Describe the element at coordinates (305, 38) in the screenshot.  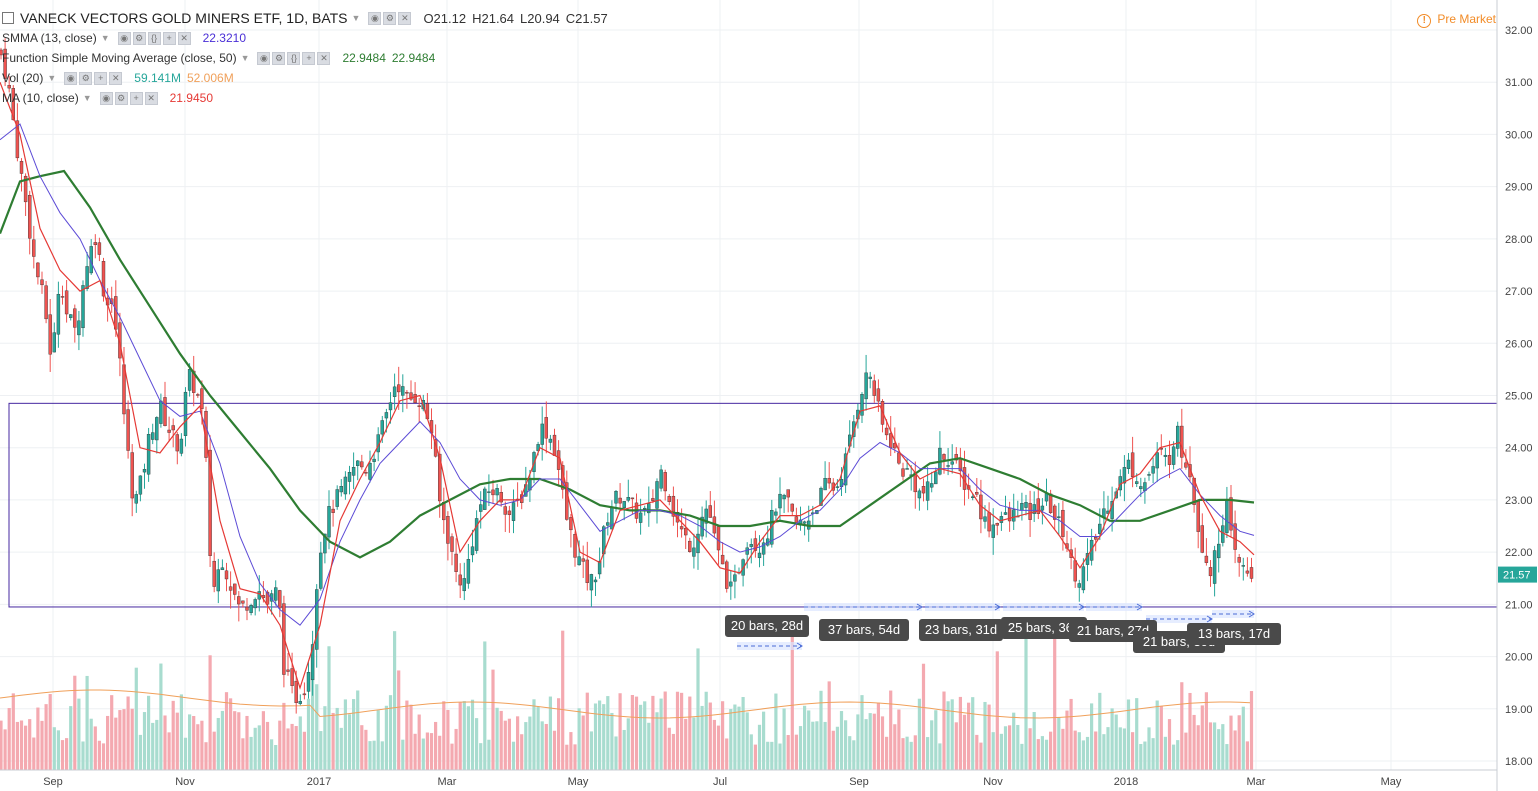
I see `indicator-smma-row: SMMA (13, close) ▼ ◉ ⚙{} + ✕ 22.3210` at that location.